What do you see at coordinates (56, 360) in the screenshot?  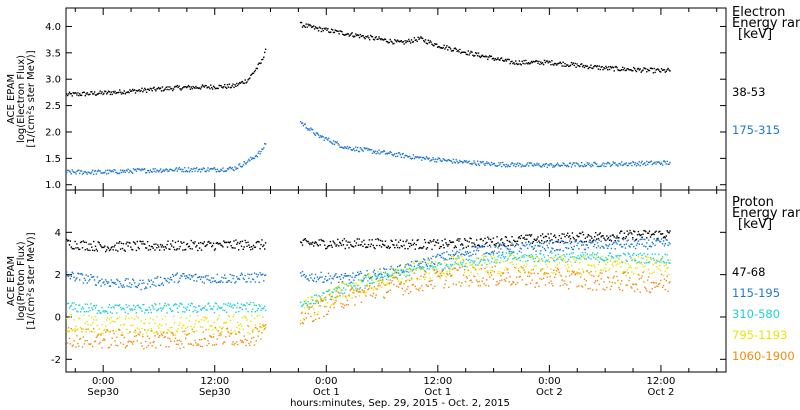 I see `y-tick-label: -2` at bounding box center [56, 360].